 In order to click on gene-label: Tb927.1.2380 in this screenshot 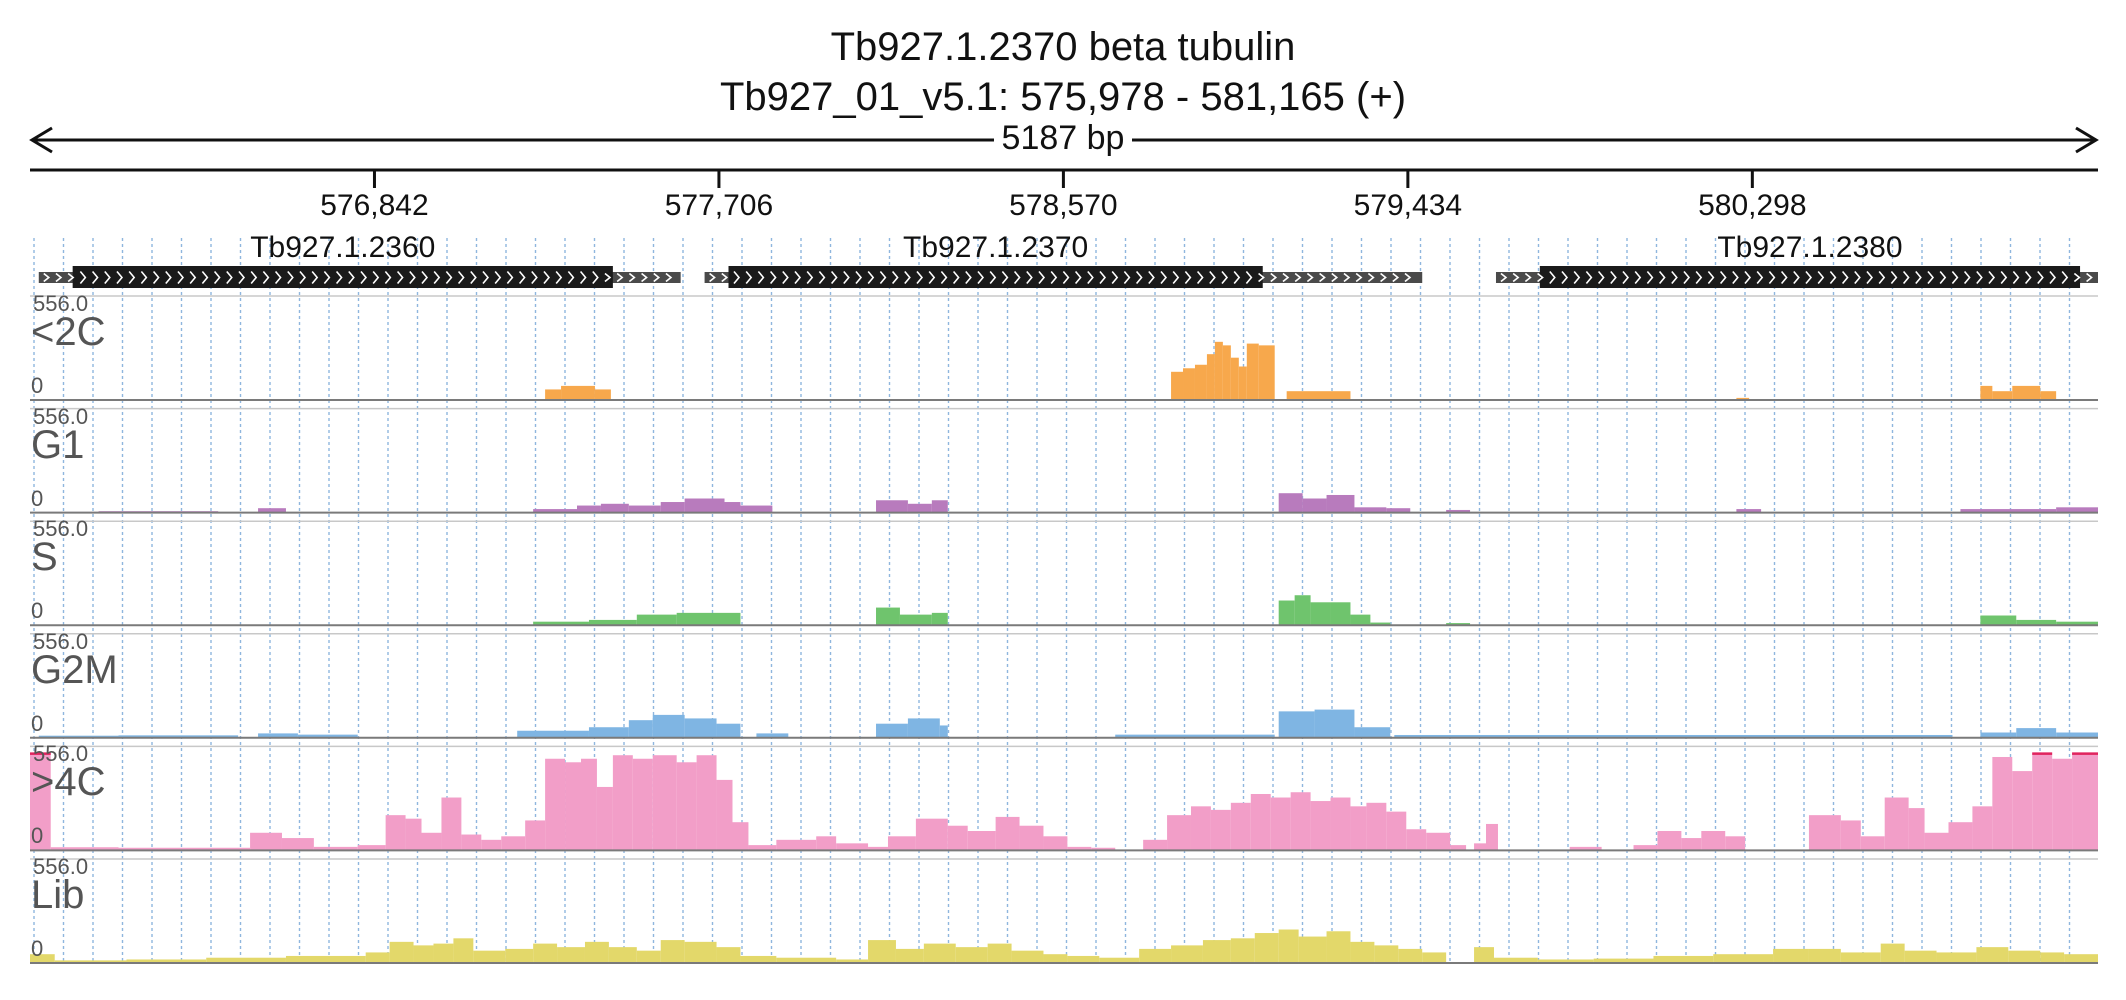, I will do `click(1810, 247)`.